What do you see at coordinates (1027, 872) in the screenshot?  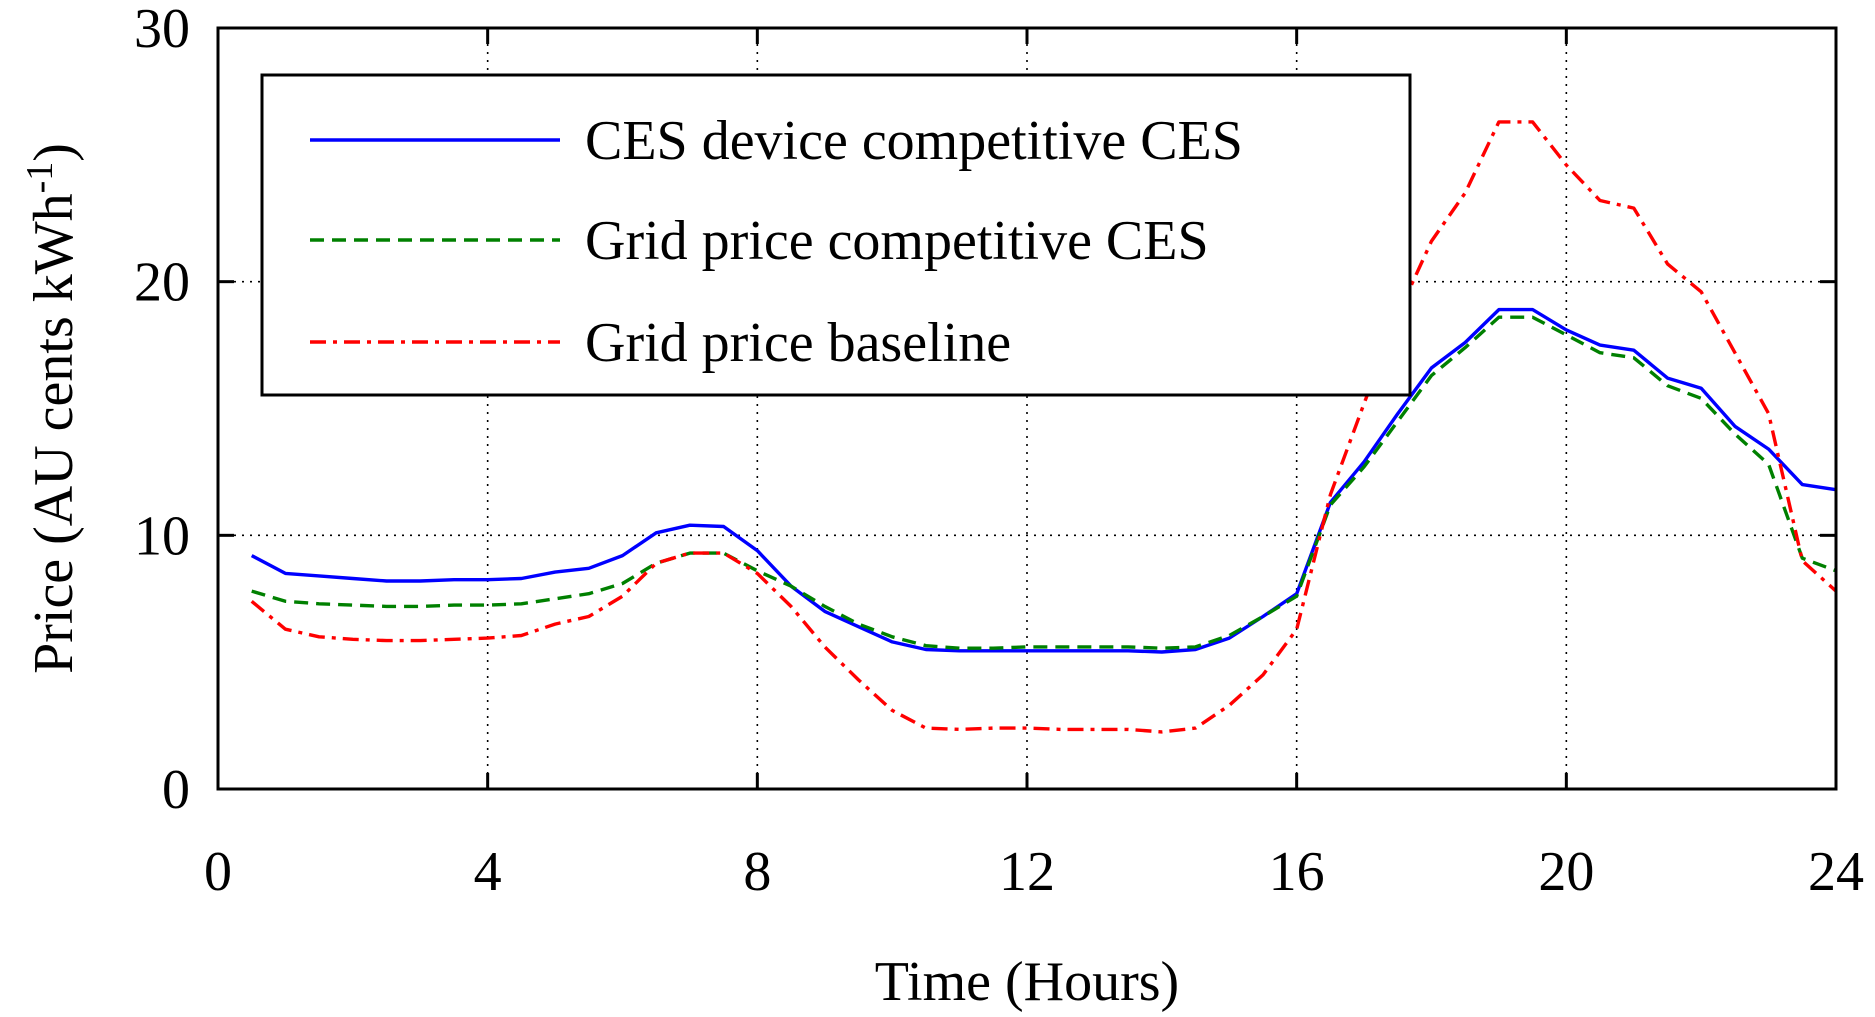 I see `x-tick-label: 12` at bounding box center [1027, 872].